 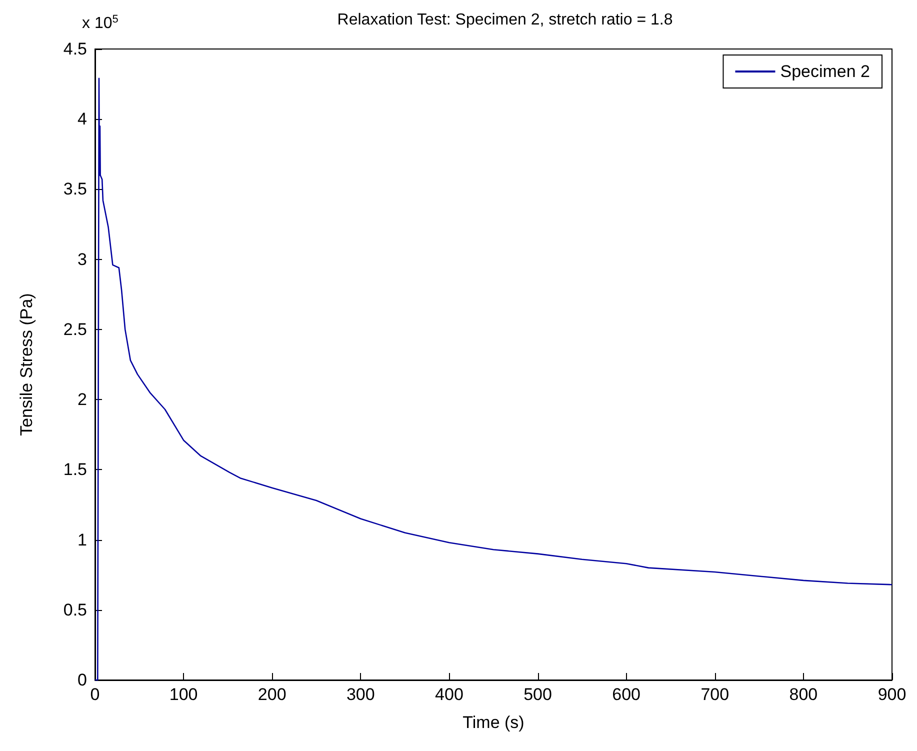 I want to click on x-axis-title: Time (s), so click(x=493, y=722).